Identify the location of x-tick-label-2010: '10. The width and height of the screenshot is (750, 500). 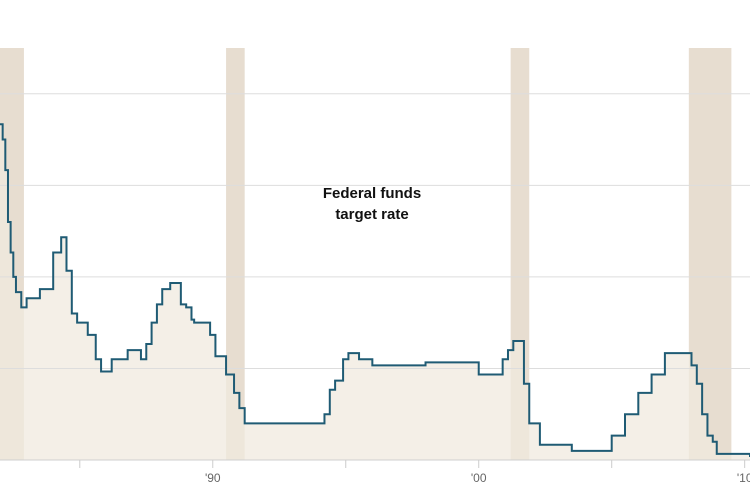
(743, 478).